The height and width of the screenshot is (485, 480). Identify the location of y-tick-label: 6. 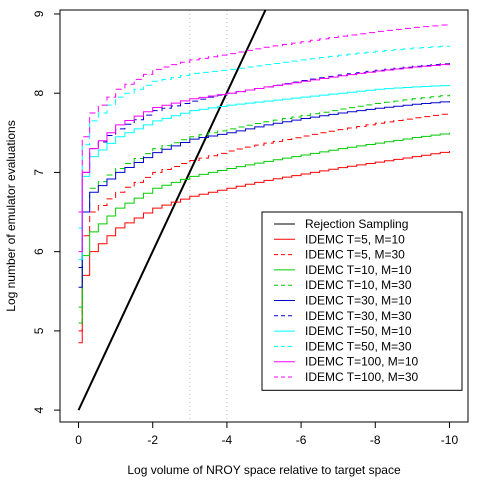
(39, 251).